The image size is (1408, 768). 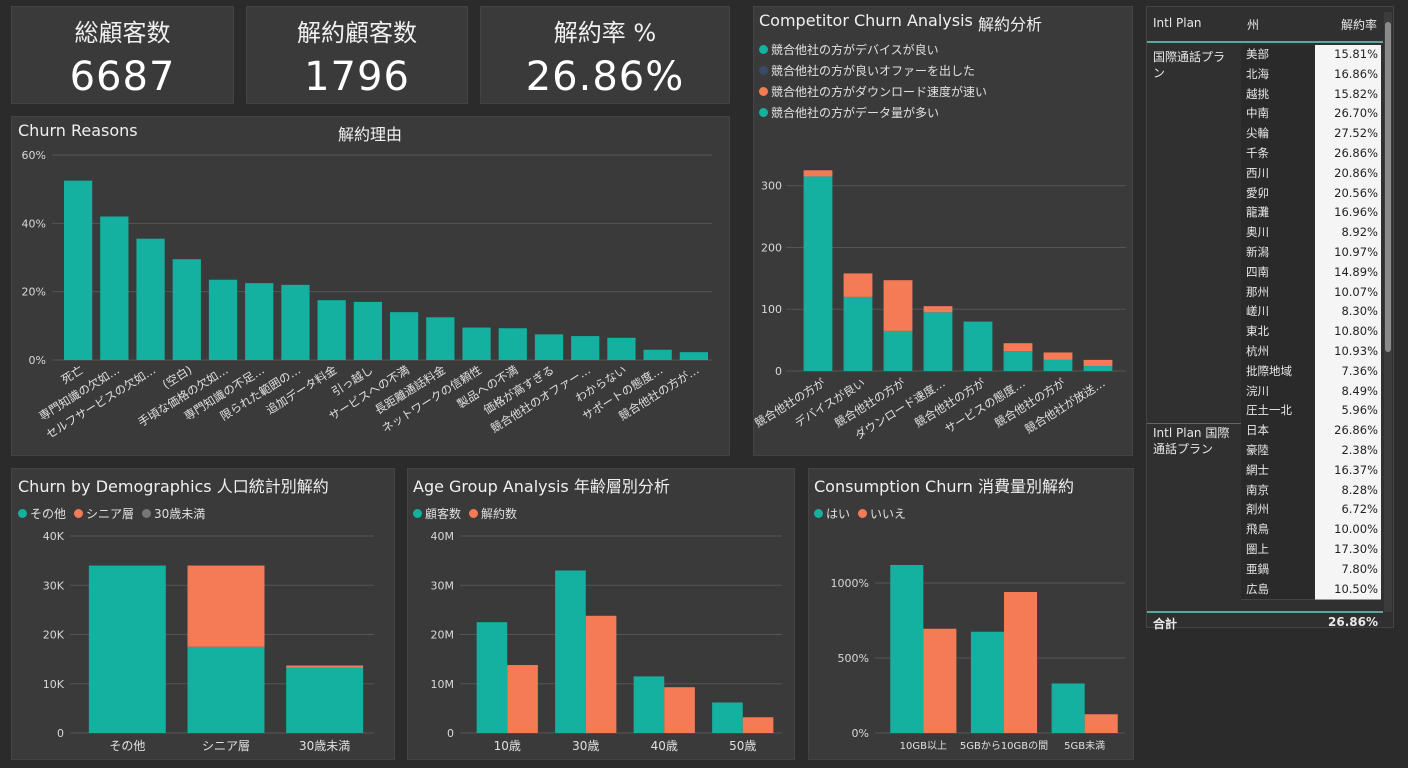 I want to click on age-chart: 0 10M 20M 30M 40M 10歳 30歳 40歳 50歳, so click(x=602, y=615).